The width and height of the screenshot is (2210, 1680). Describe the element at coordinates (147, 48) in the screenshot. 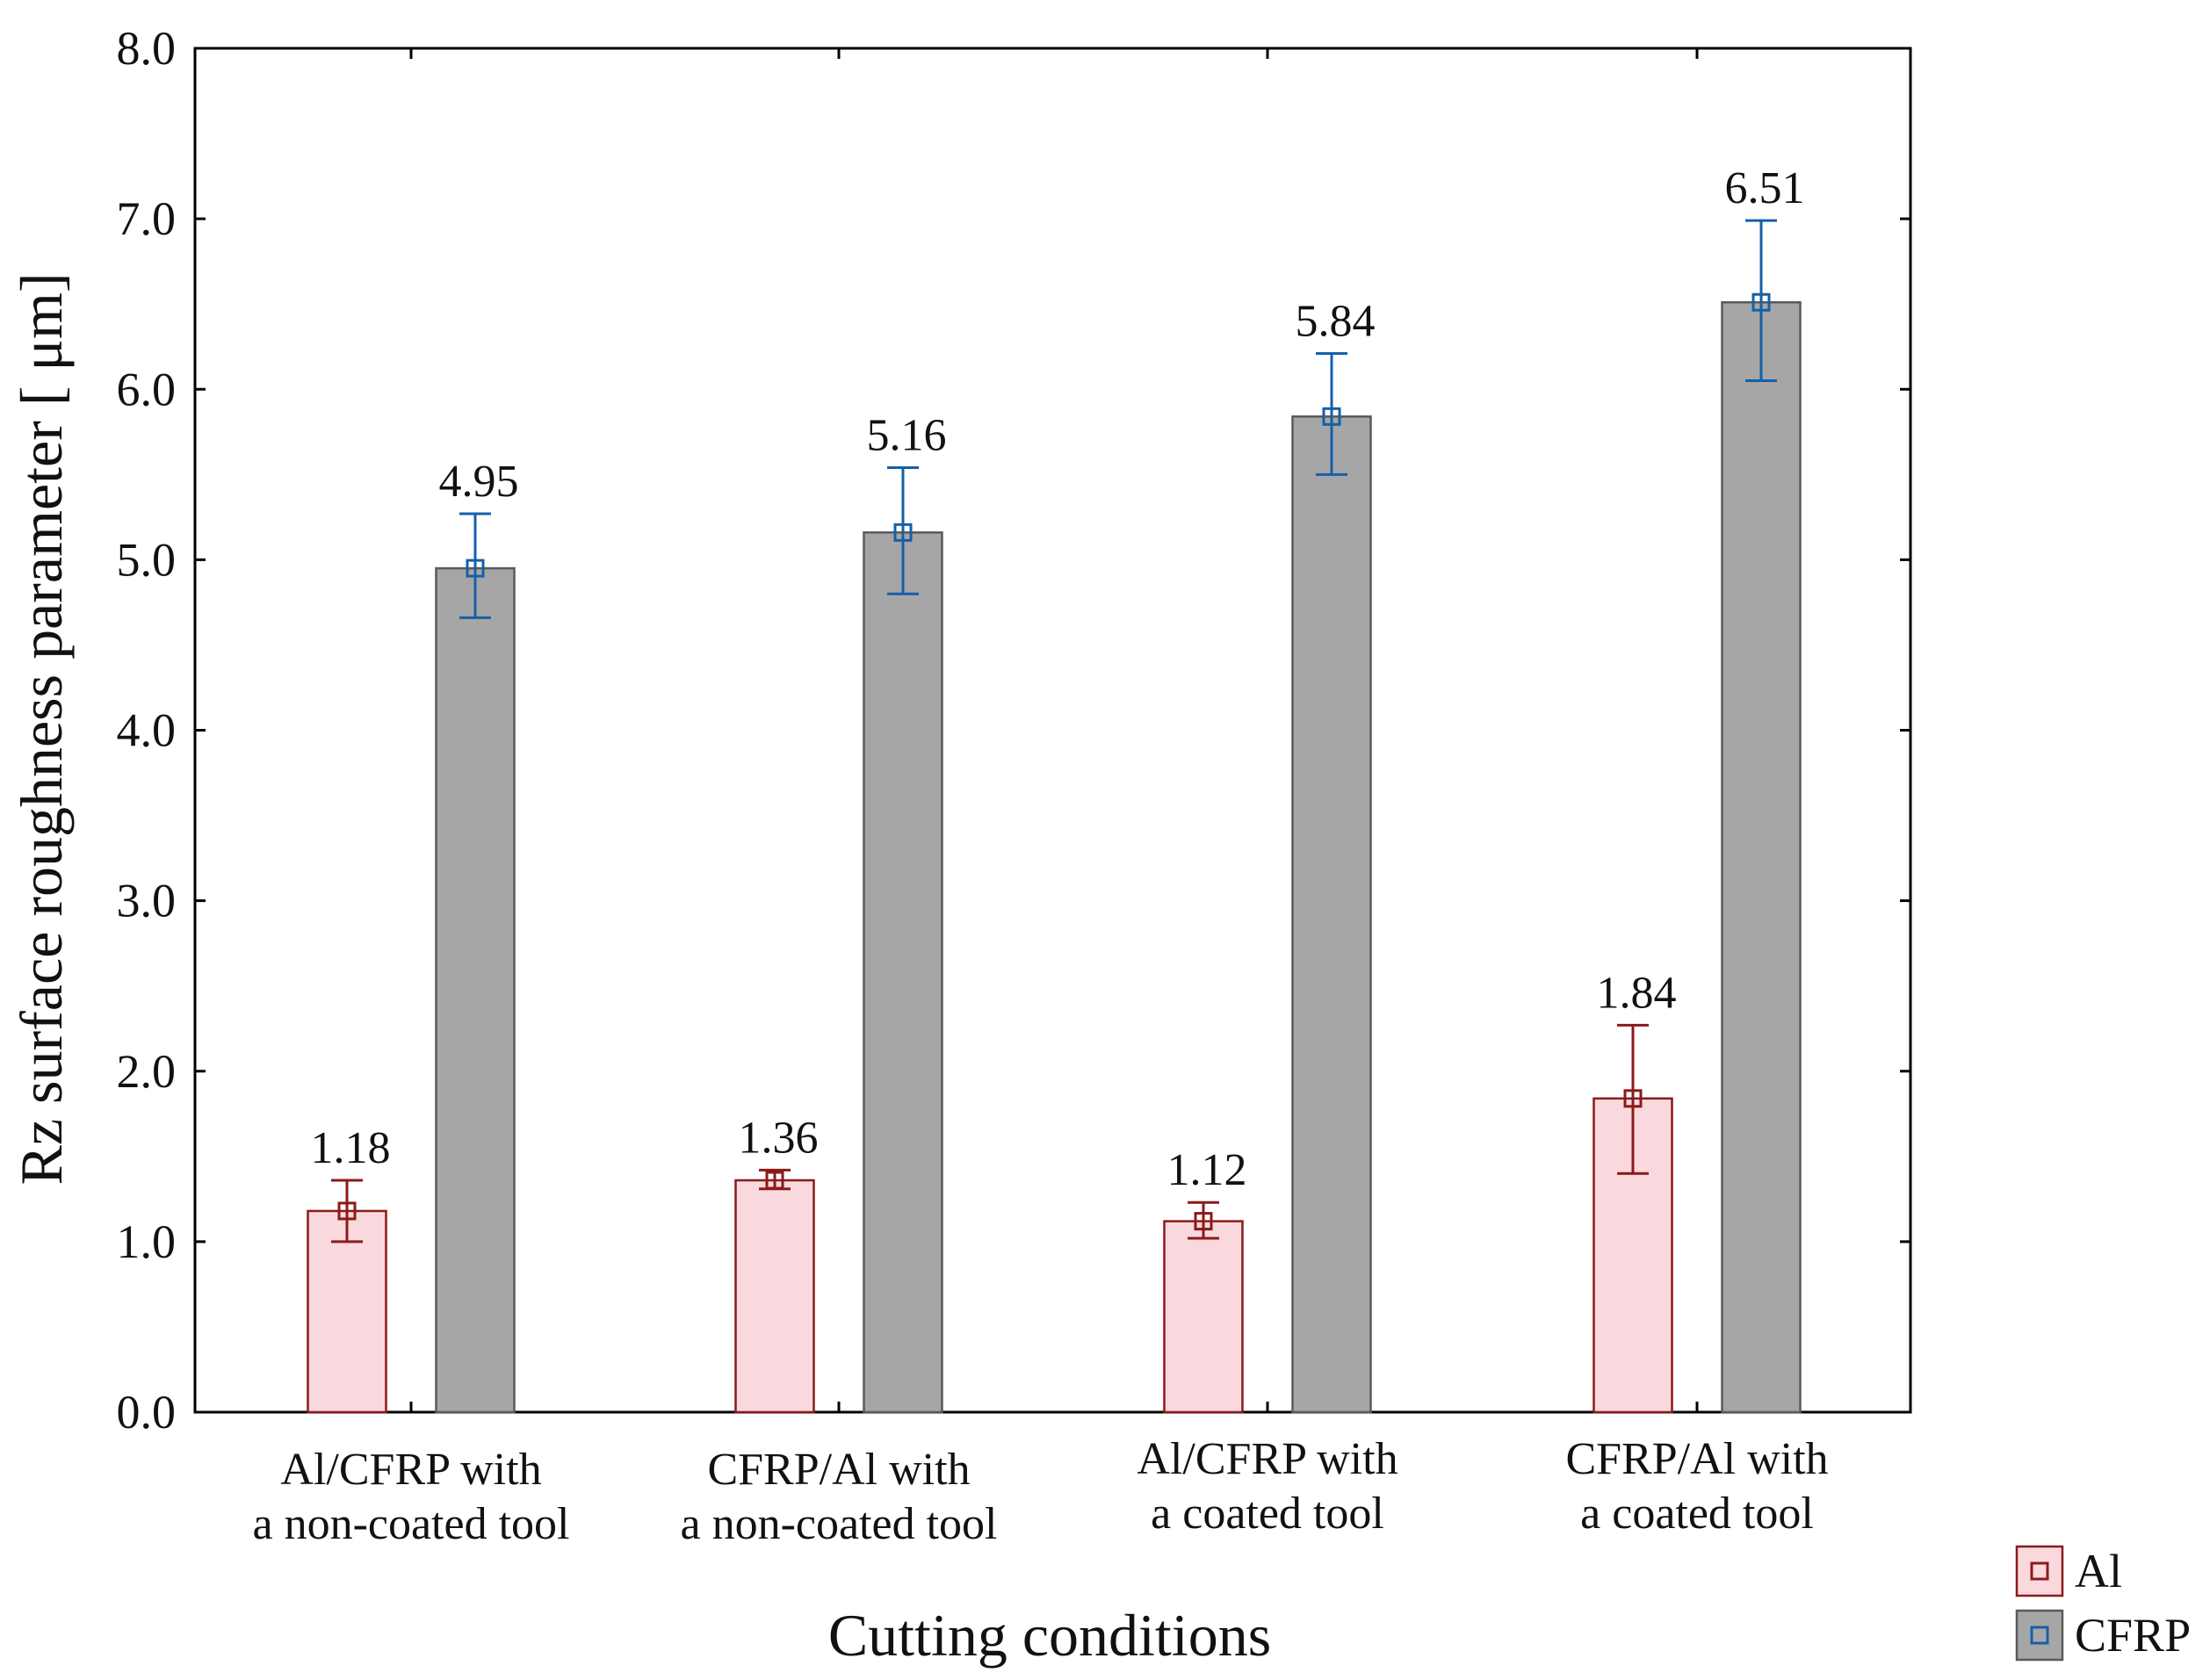

I see `y-tick-label: 8.0` at that location.